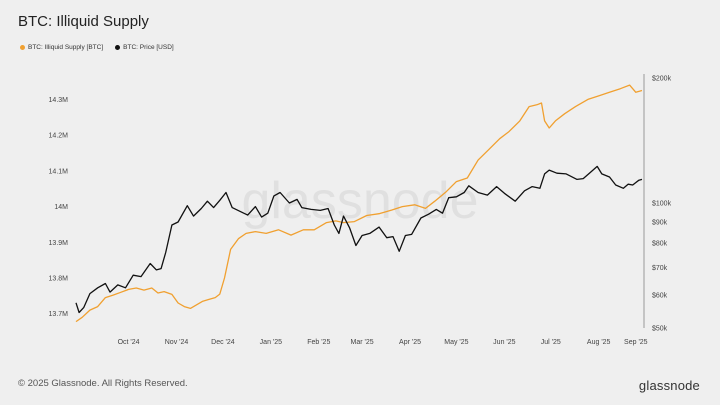  Describe the element at coordinates (660, 268) in the screenshot. I see `right-axis-tick-label: $70k` at that location.